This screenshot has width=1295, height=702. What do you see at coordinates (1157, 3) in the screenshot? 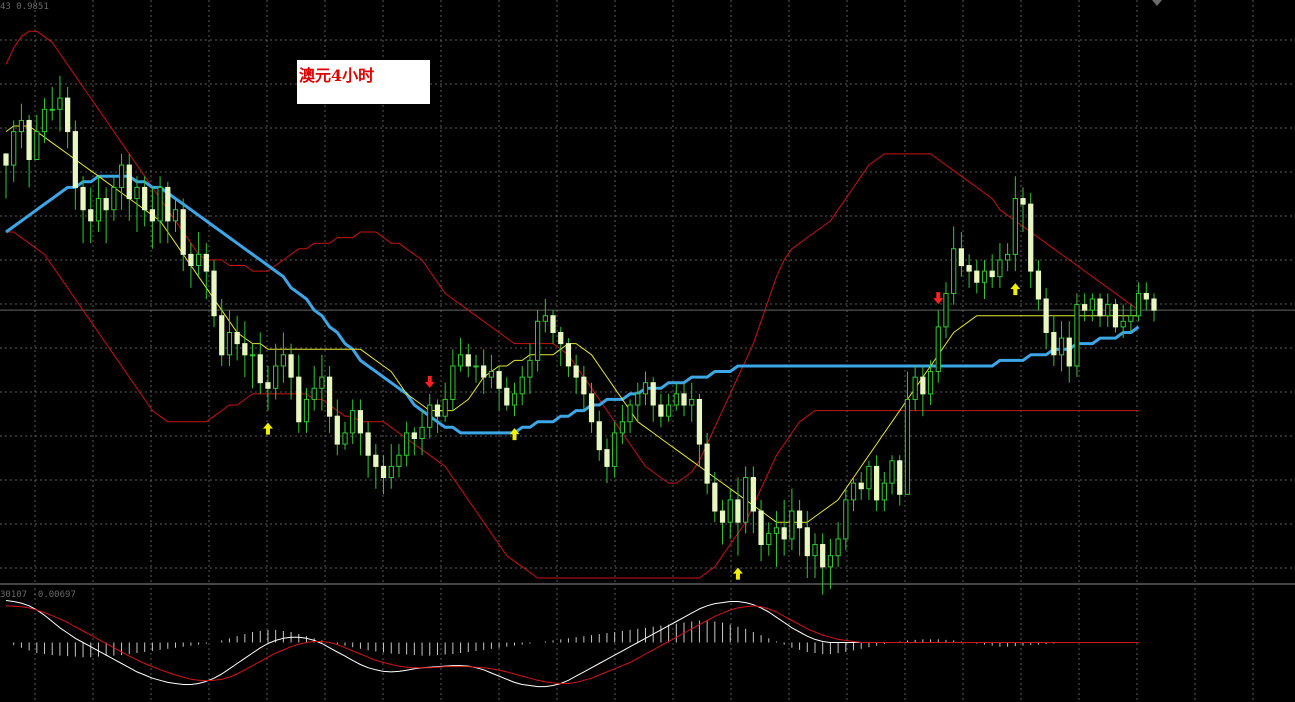
I see `scroll-down-icon` at bounding box center [1157, 3].